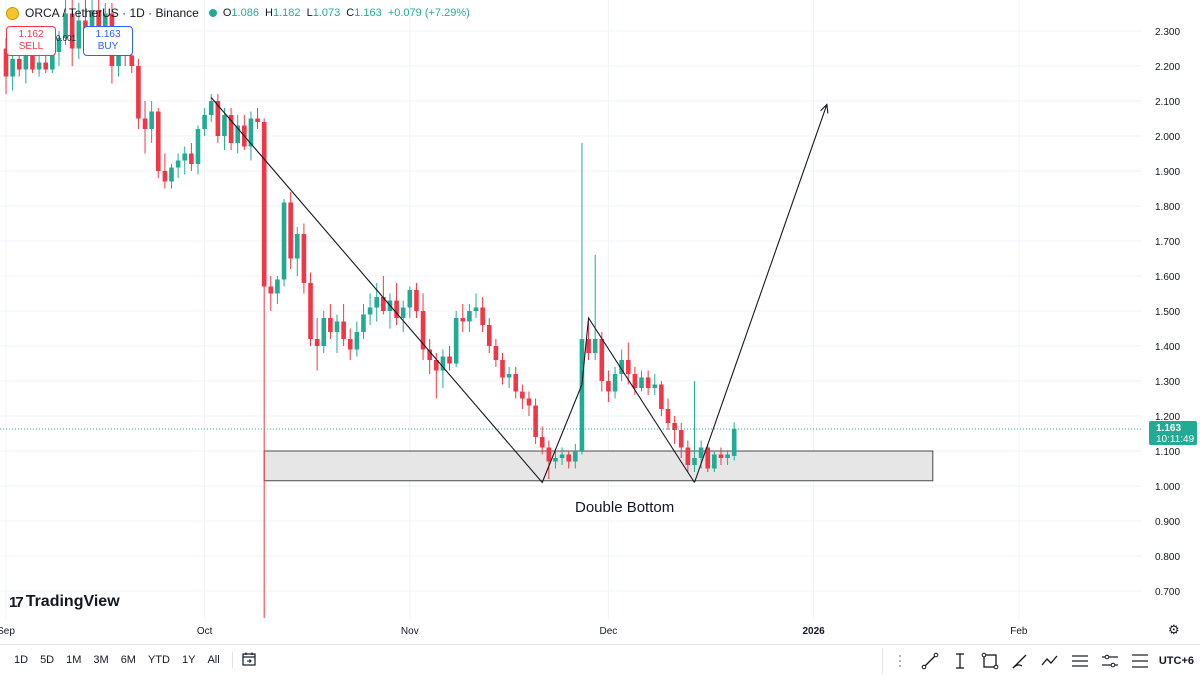 The width and height of the screenshot is (1200, 675). I want to click on support-zone, so click(598, 466).